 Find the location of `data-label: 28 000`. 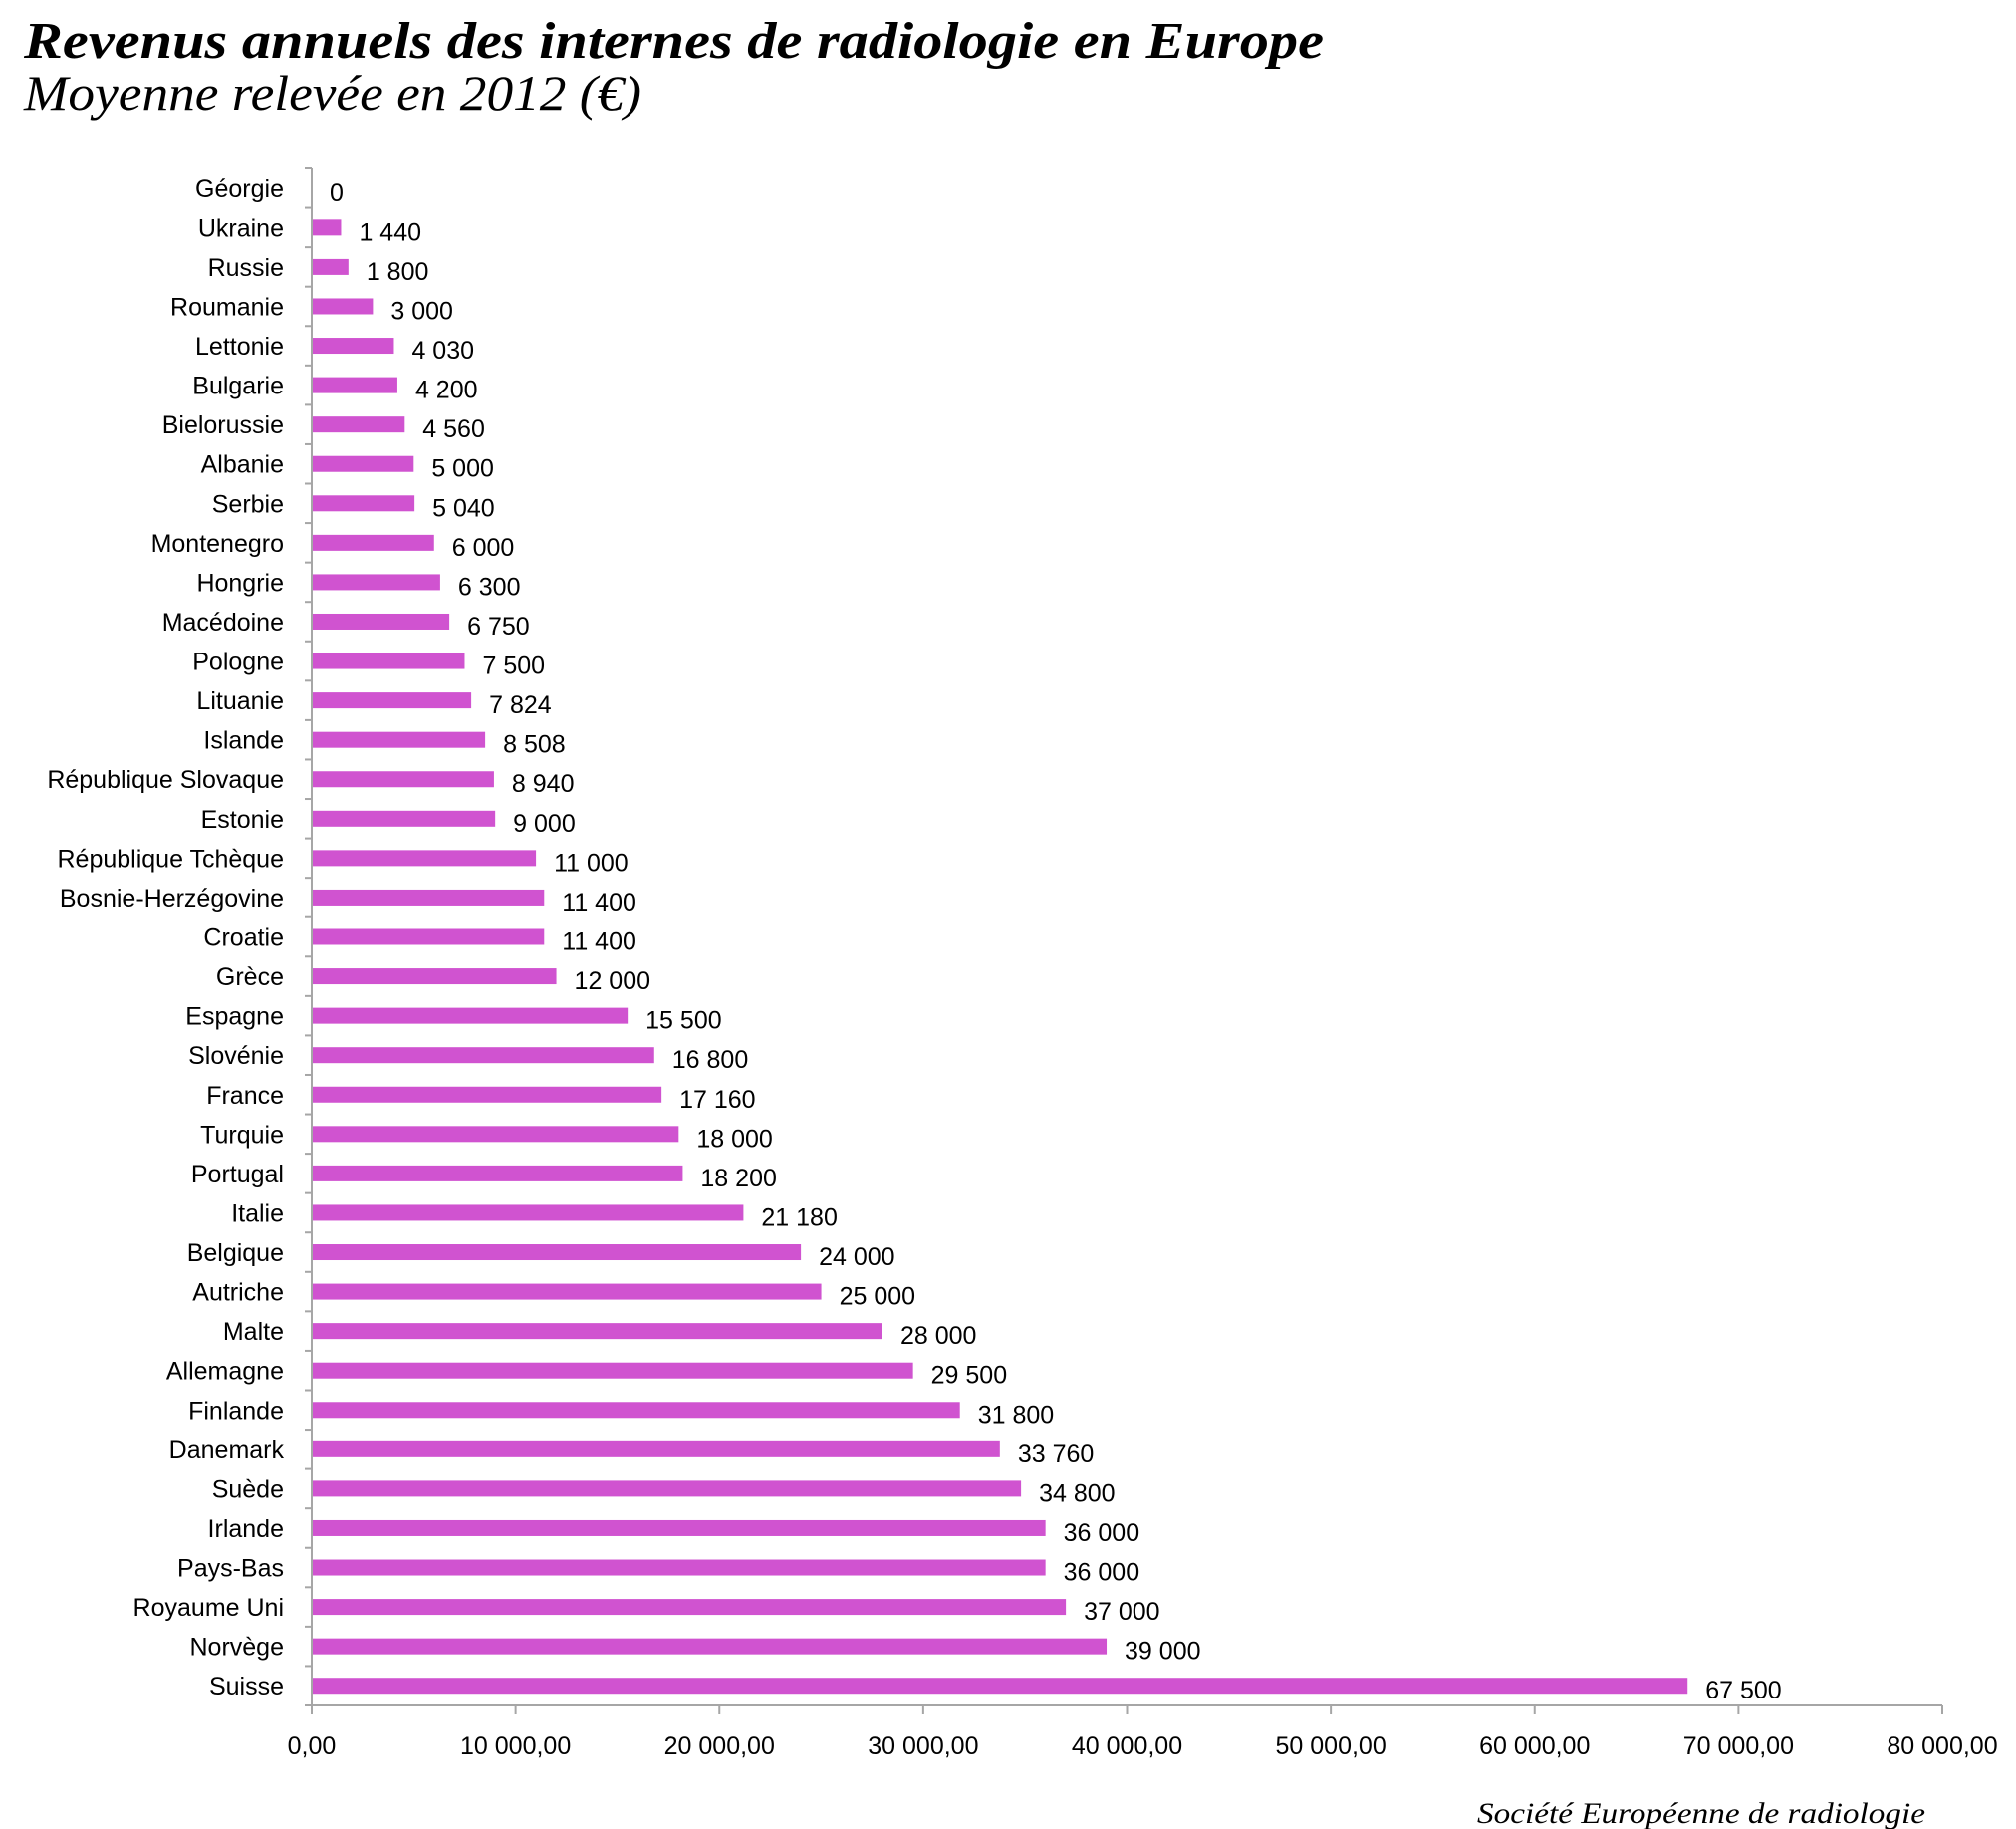

data-label: 28 000 is located at coordinates (938, 1336).